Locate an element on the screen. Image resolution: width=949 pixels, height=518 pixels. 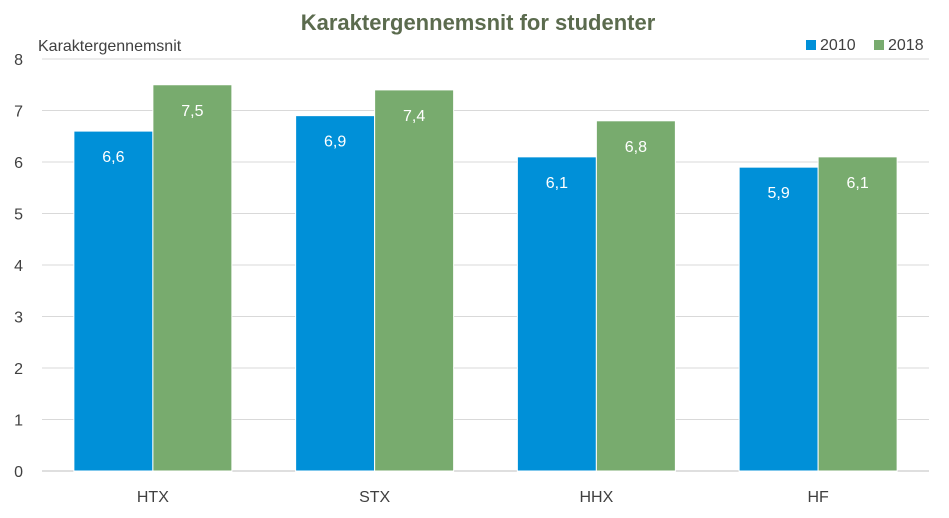
data-label: 6,6 is located at coordinates (113, 157).